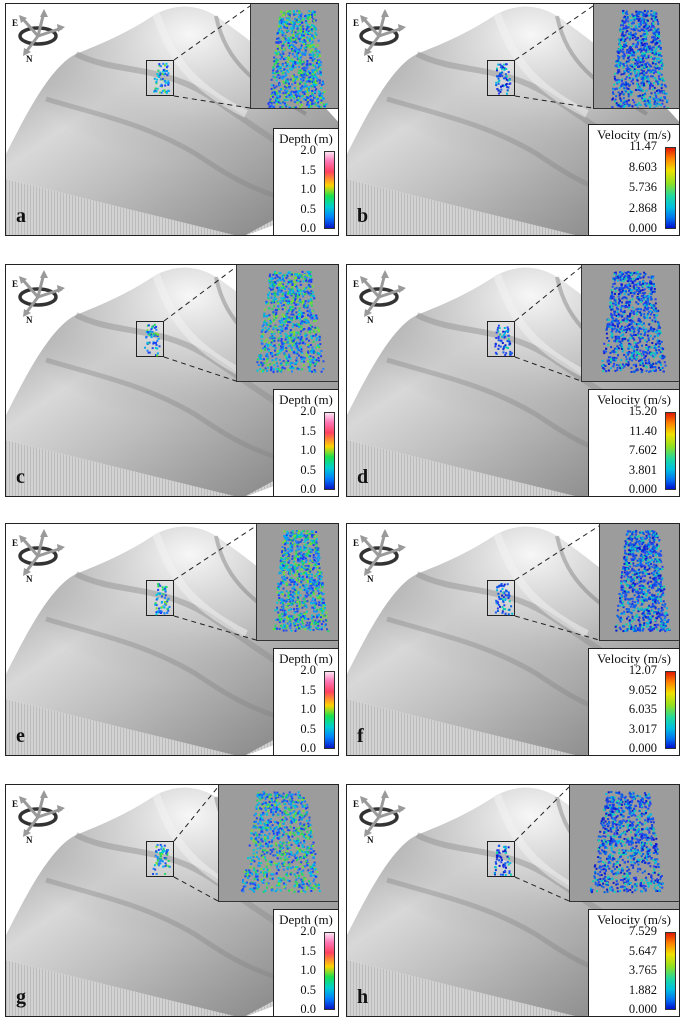  I want to click on panel-label: d, so click(363, 477).